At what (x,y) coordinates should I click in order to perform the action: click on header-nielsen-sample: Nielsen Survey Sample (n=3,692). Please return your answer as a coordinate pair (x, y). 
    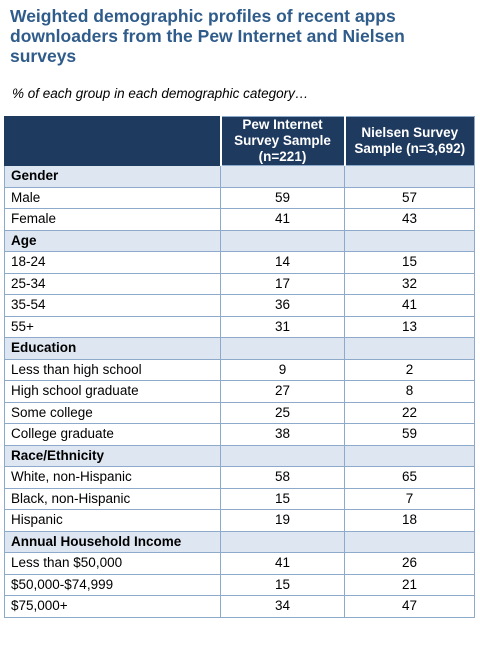
    Looking at the image, I should click on (409, 141).